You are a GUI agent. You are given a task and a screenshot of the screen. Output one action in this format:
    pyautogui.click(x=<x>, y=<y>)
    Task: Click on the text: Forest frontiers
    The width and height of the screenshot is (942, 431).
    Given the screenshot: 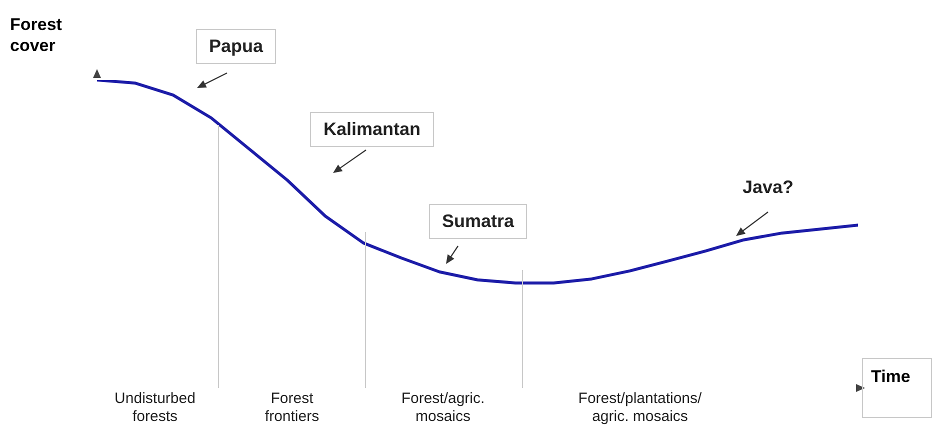 What is the action you would take?
    pyautogui.click(x=292, y=408)
    